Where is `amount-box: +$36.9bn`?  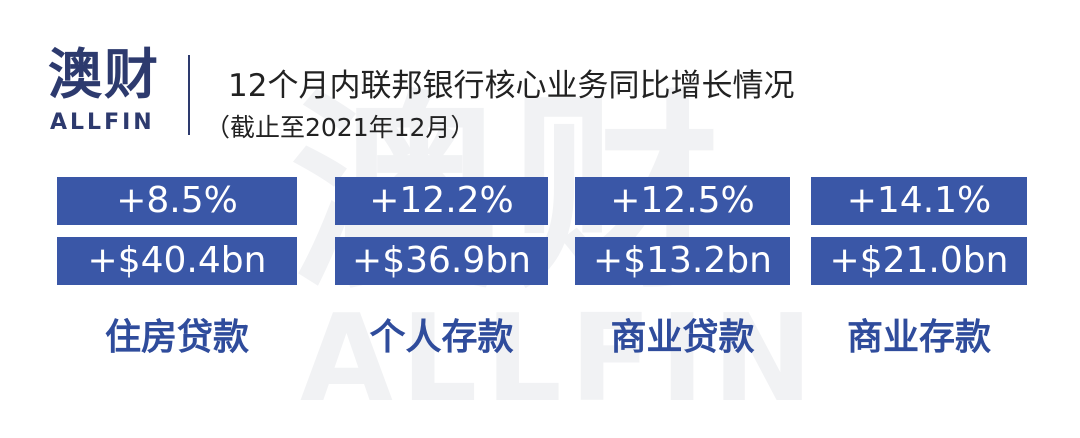 amount-box: +$36.9bn is located at coordinates (441, 261).